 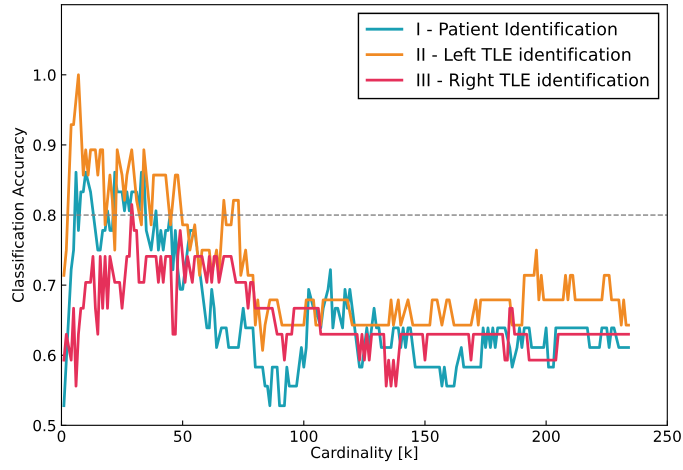 What do you see at coordinates (44, 286) in the screenshot?
I see `y-tick-label: 0.7` at bounding box center [44, 286].